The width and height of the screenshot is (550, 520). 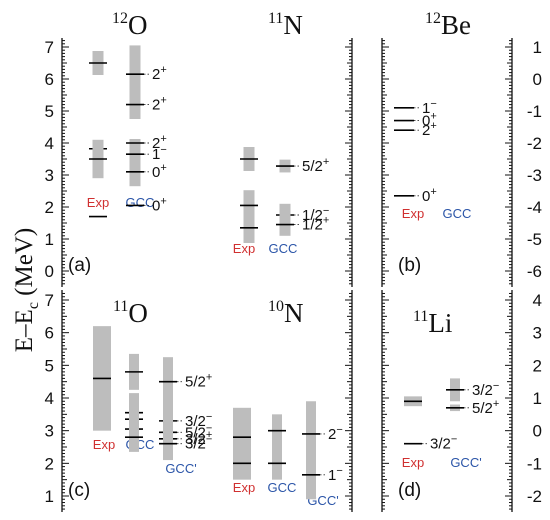 What do you see at coordinates (293, 25) in the screenshot?
I see `nucleus-symbol: N` at bounding box center [293, 25].